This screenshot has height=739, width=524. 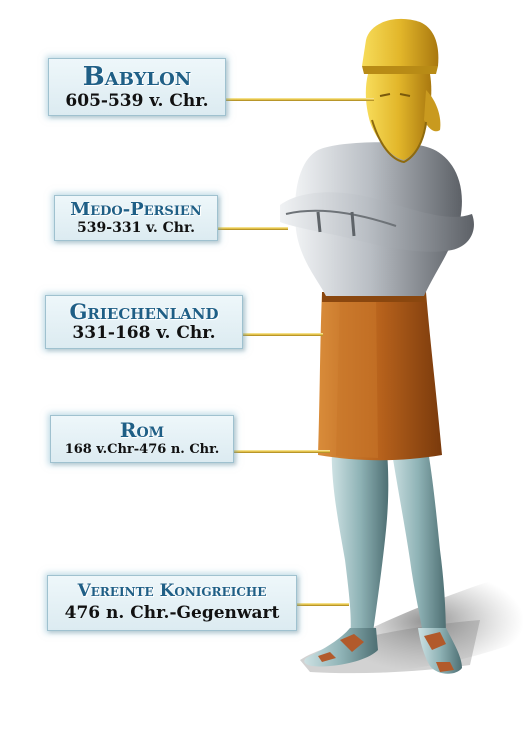 I want to click on label-griechenland: Griechenland 331-168 v. Chr., so click(x=144, y=322).